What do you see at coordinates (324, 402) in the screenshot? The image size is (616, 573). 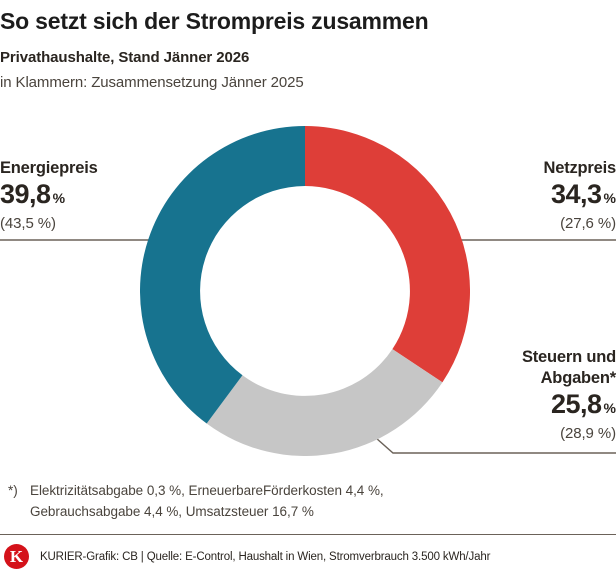 I see `donut-slice-steuern` at bounding box center [324, 402].